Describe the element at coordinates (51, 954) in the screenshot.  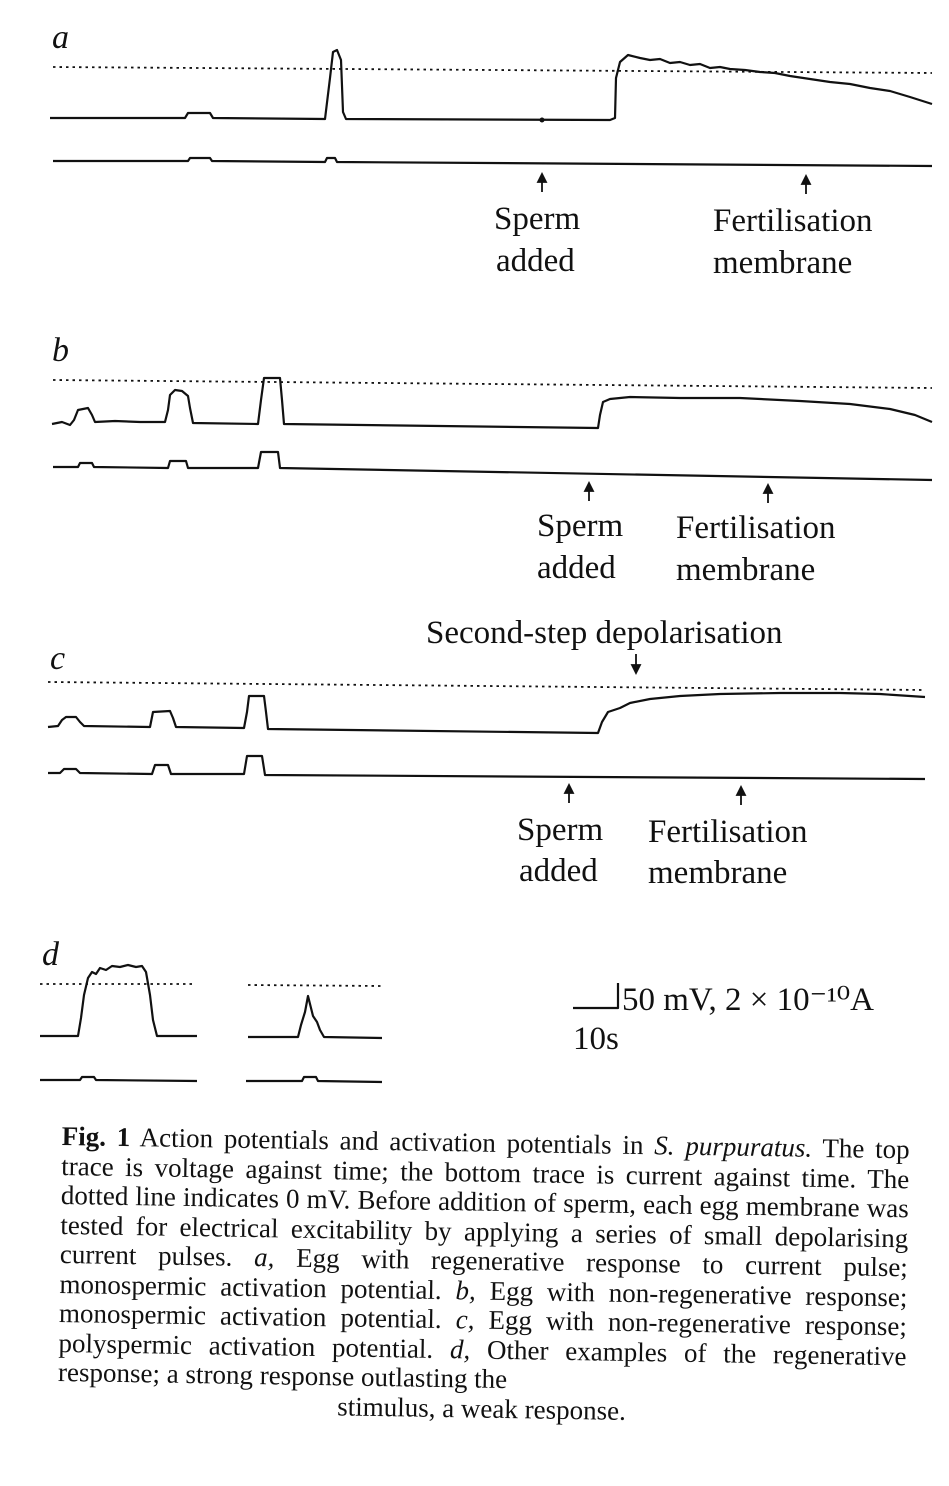
I see `panel-d-letter: d` at that location.